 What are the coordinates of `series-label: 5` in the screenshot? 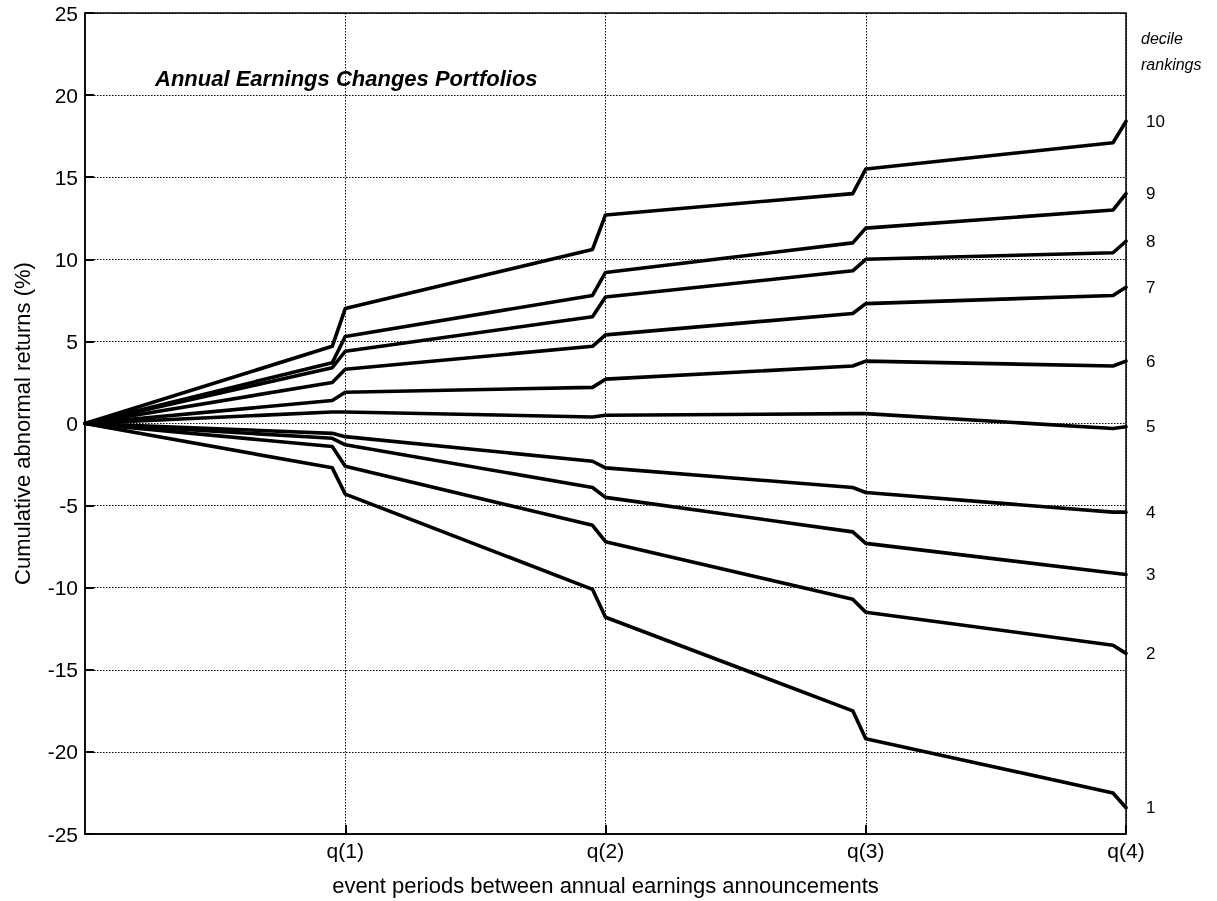 It's located at (1151, 427).